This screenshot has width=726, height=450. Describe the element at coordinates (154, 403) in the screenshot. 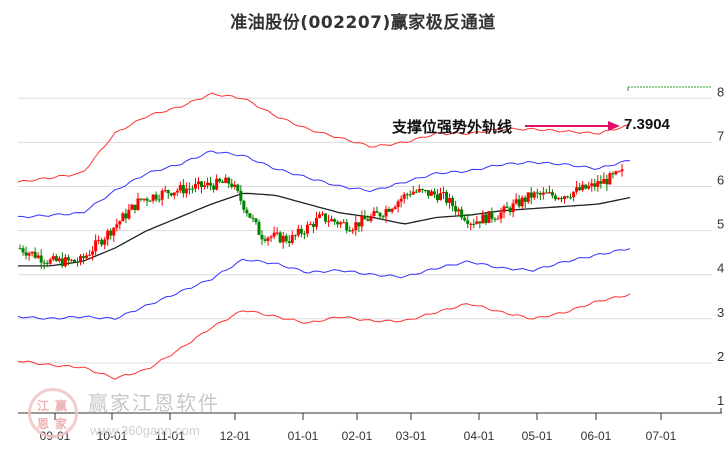

I see `watermark-text: 赢家江恩软件` at that location.